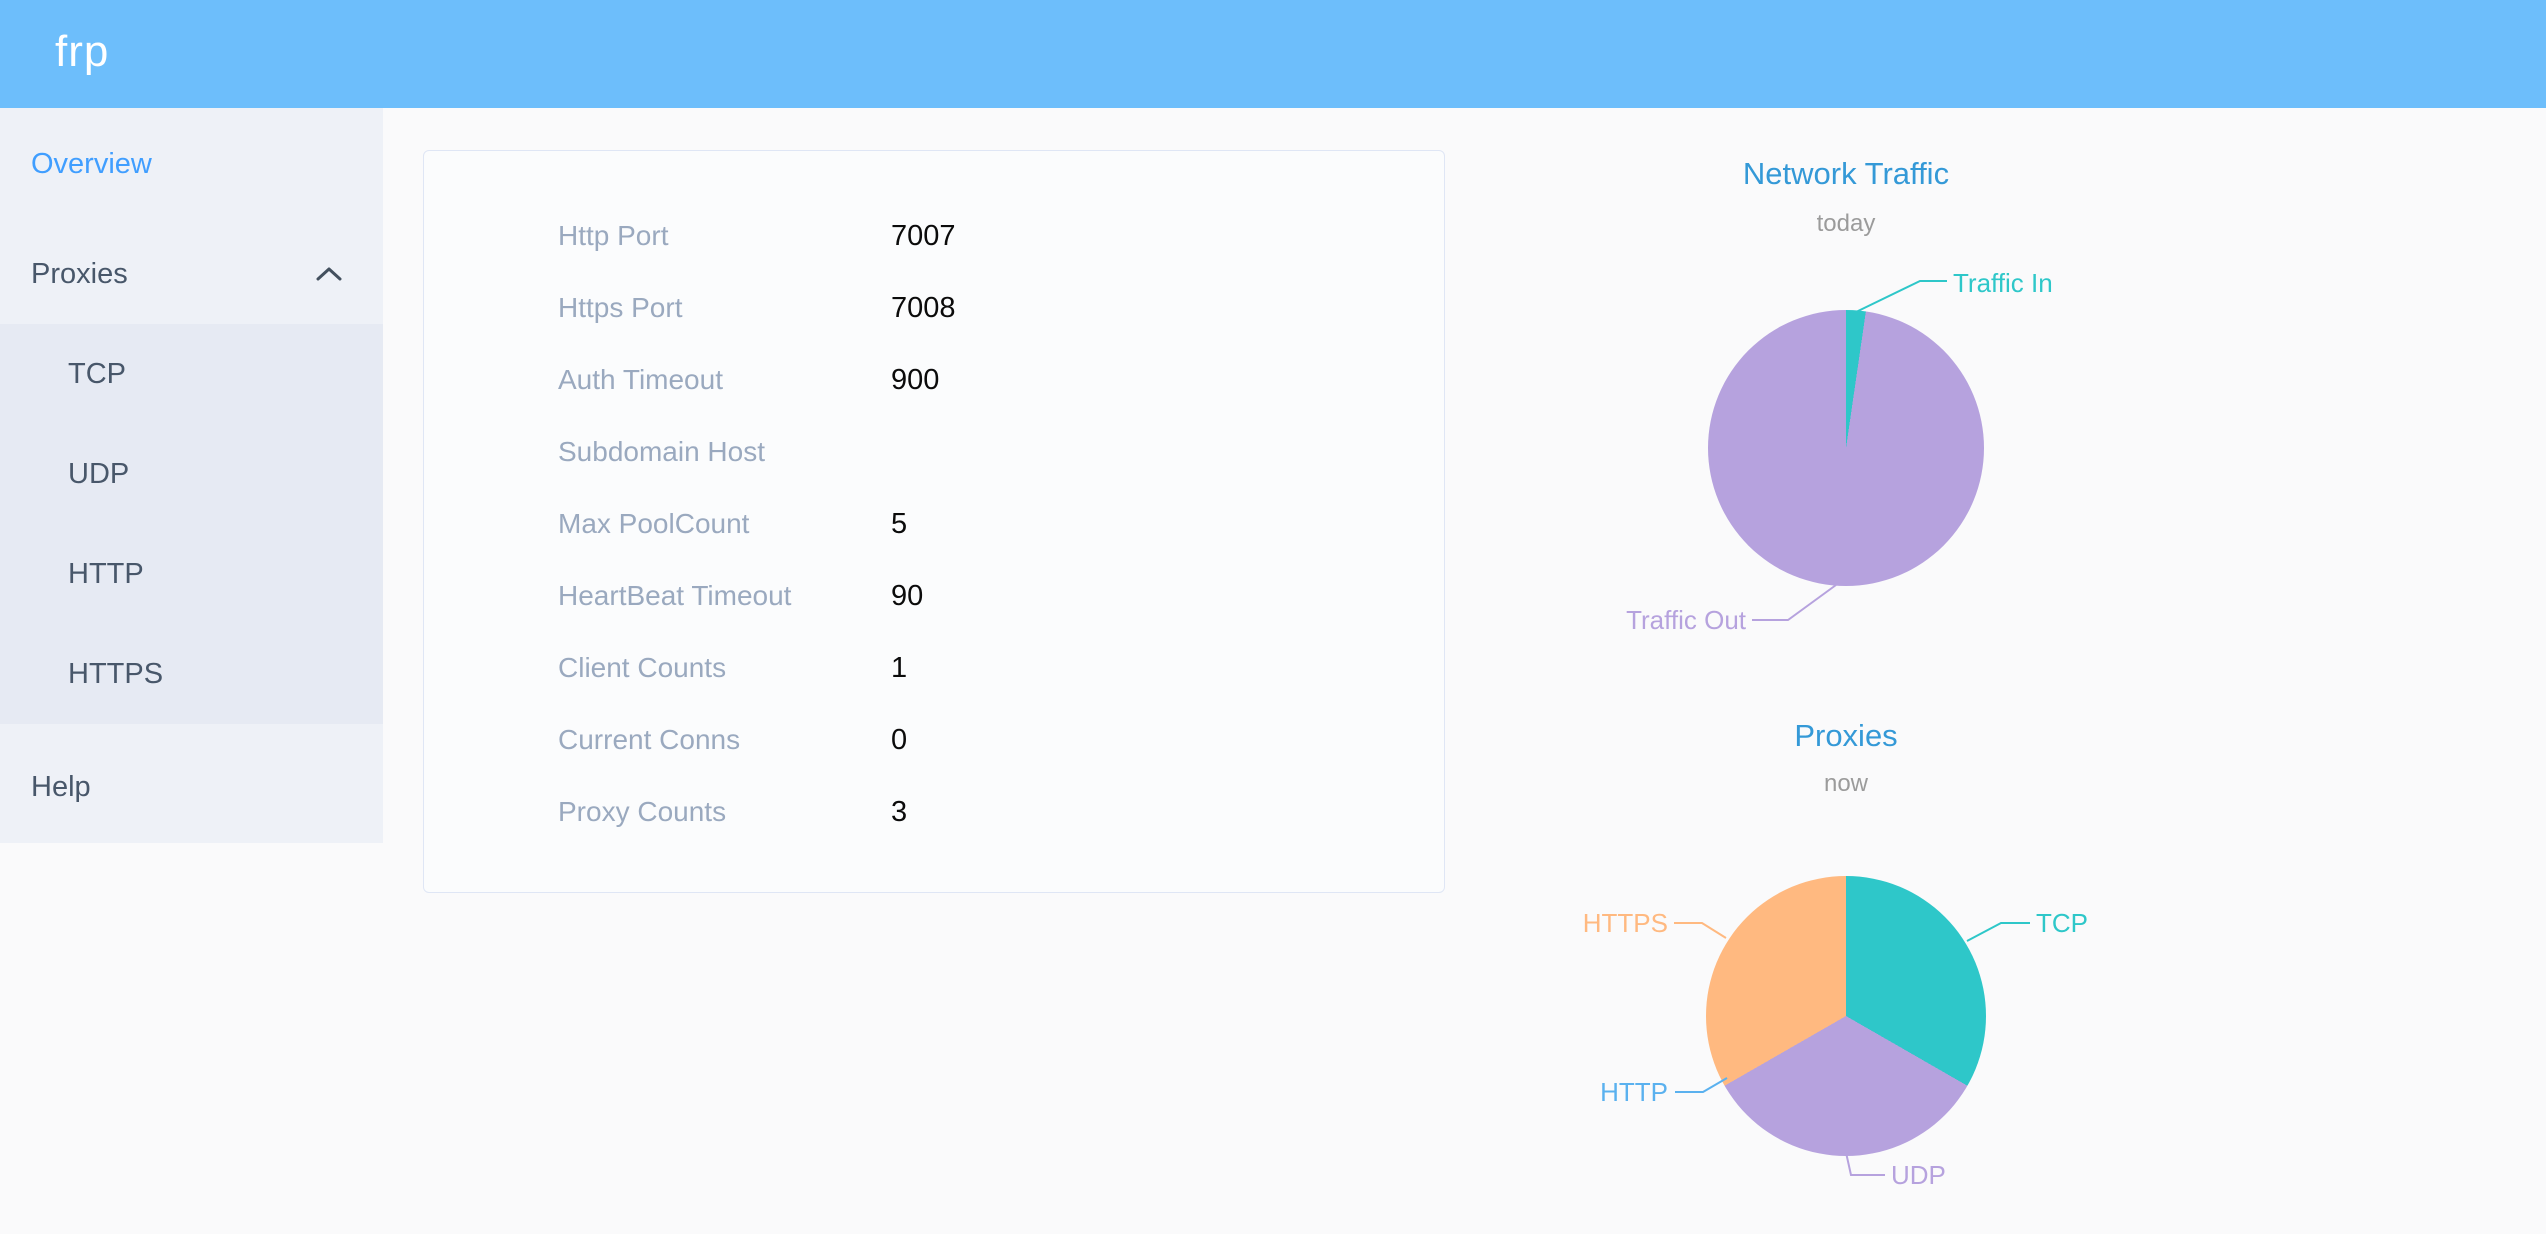 This screenshot has height=1234, width=2546. I want to click on card-row-client-counts: Client Counts 1, so click(934, 668).